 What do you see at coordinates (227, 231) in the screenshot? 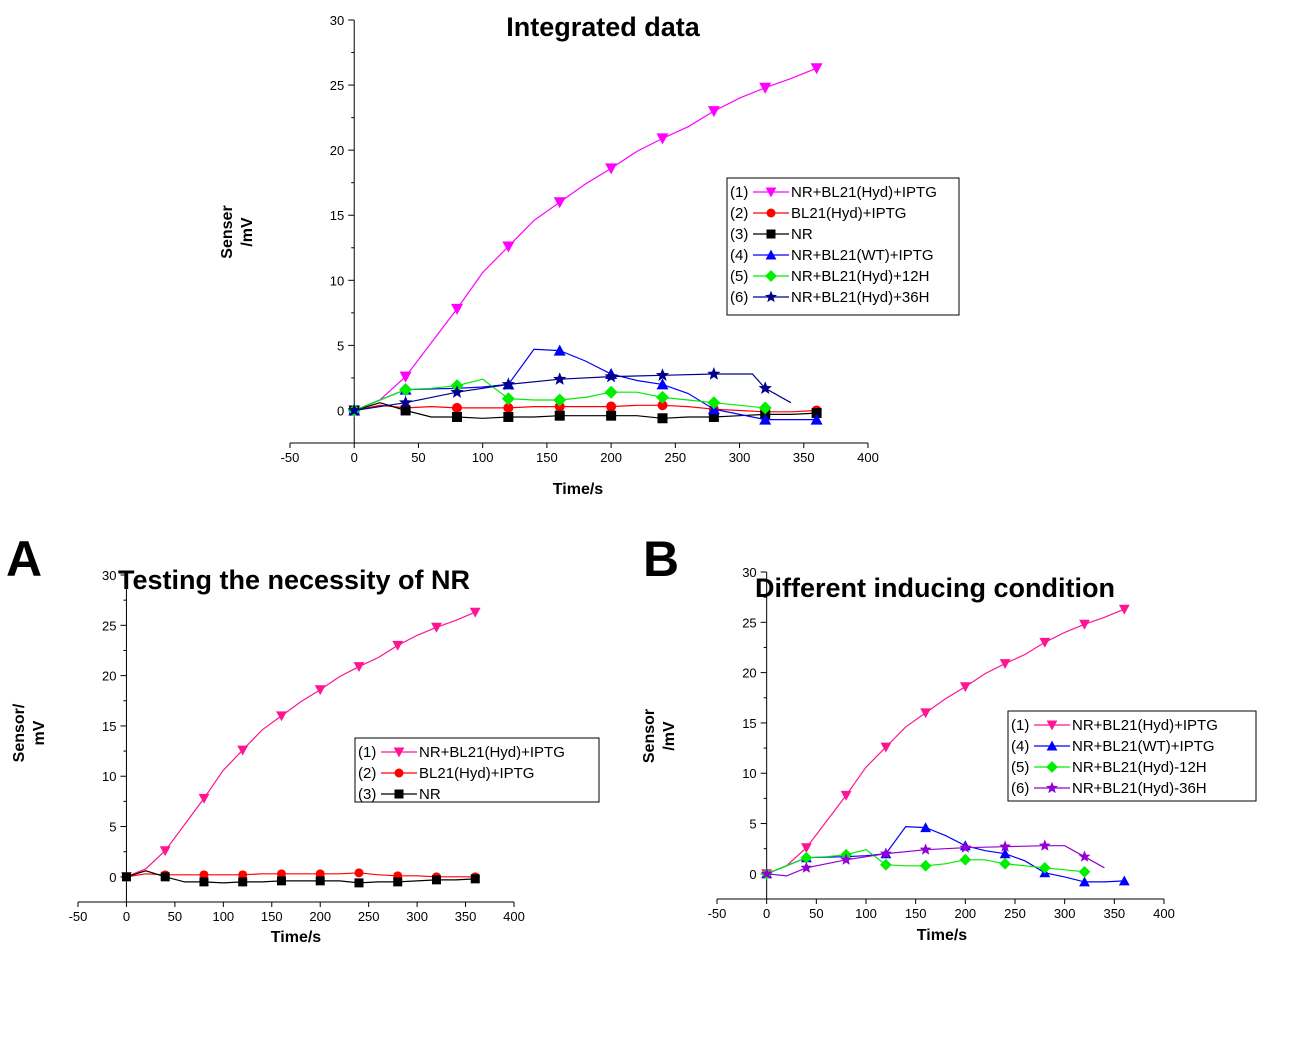
I see `y-axis-label-line1: Senser` at bounding box center [227, 231].